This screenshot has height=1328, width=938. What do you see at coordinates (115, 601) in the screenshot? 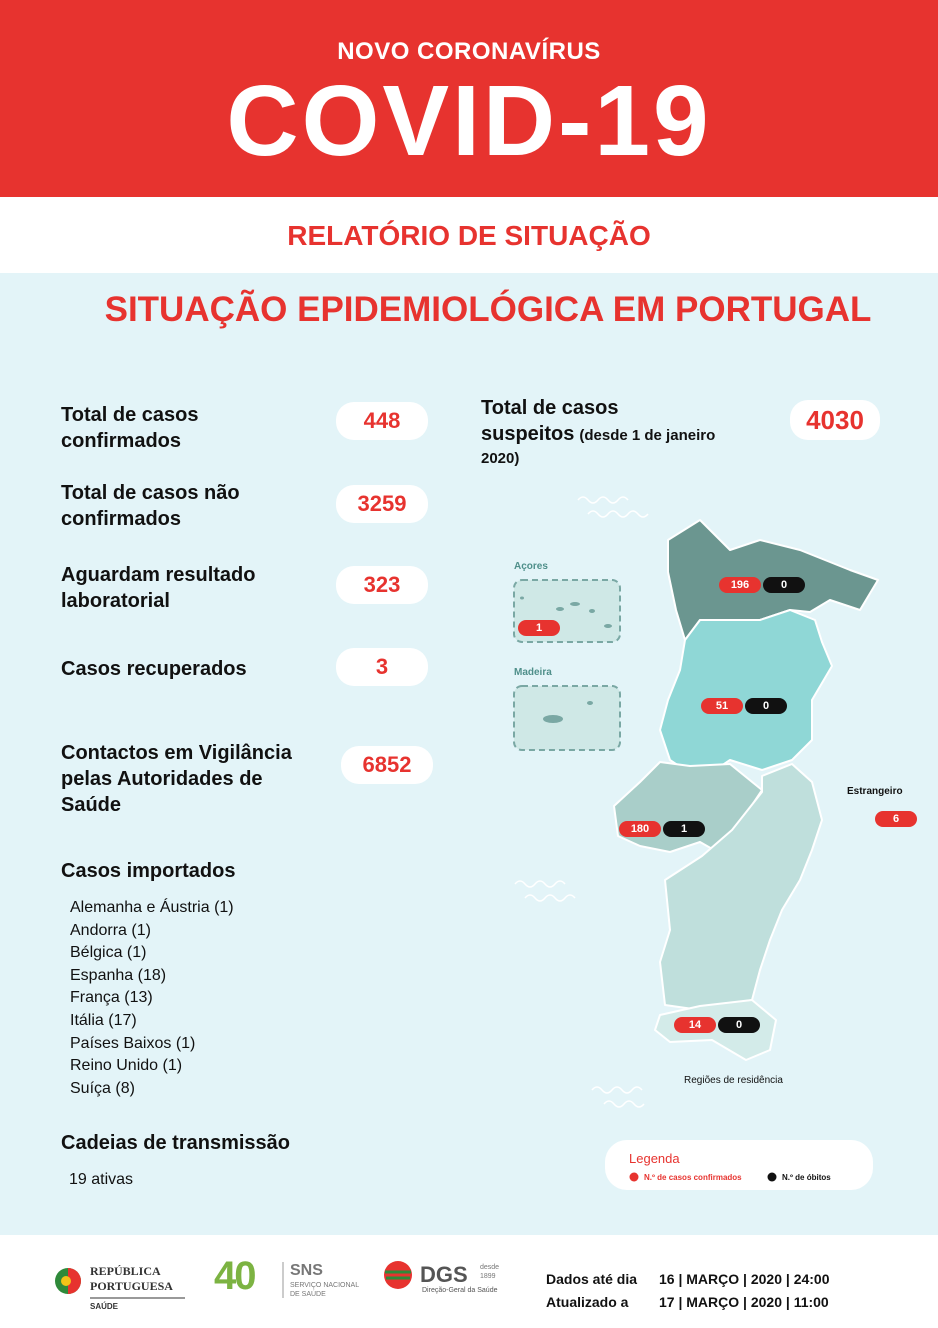
I see `stat-label-line: laboratorial` at bounding box center [115, 601].